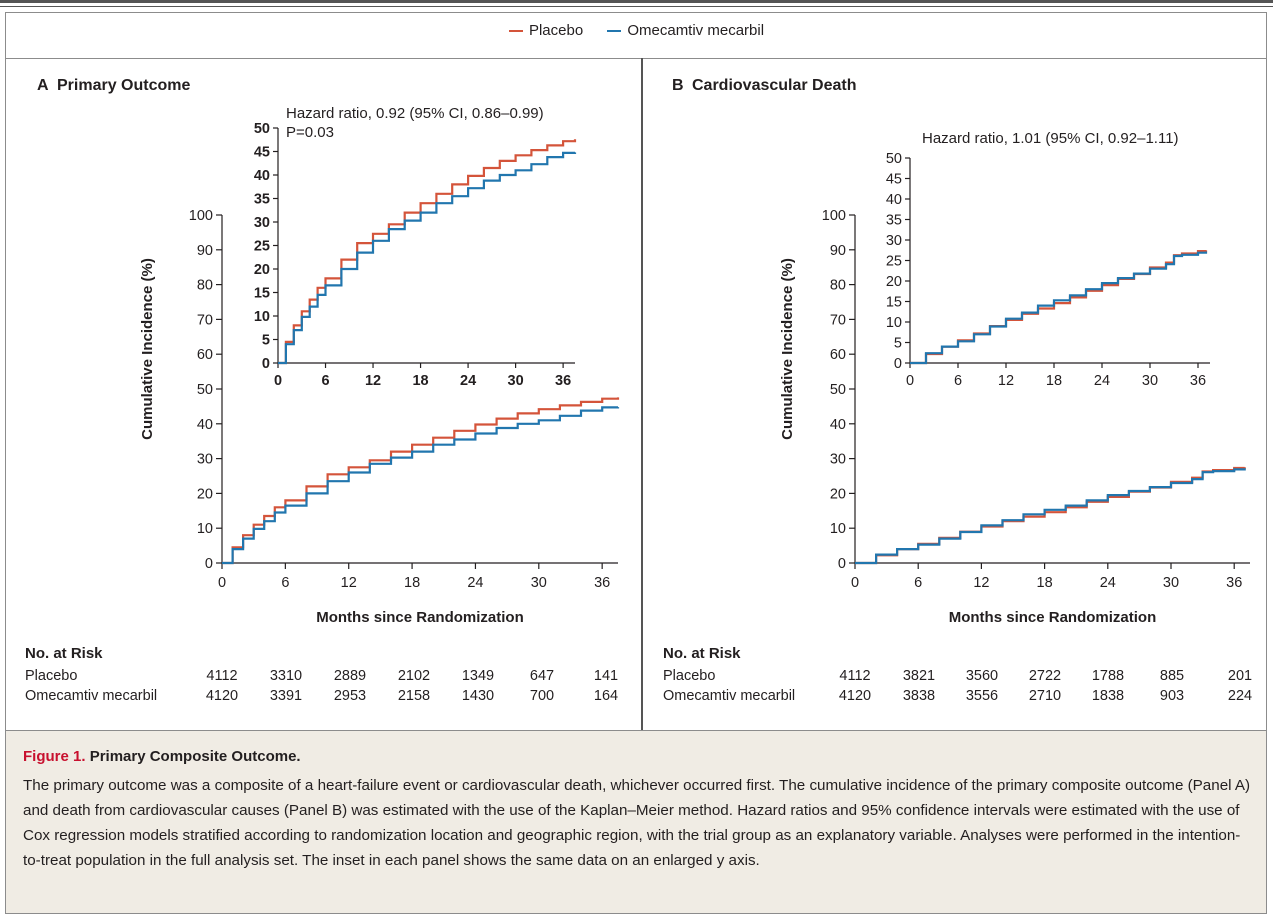 The image size is (1273, 921). I want to click on chart-legend: Placebo Omecamtiv mecarbil, so click(636, 30).